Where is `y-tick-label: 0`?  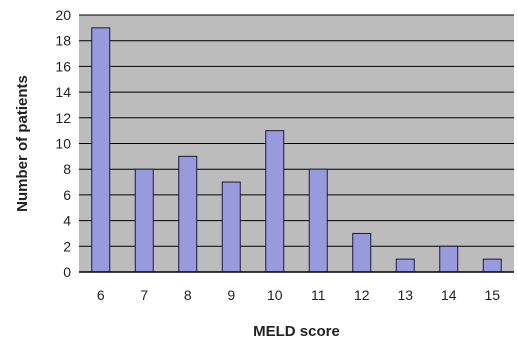 y-tick-label: 0 is located at coordinates (67, 272).